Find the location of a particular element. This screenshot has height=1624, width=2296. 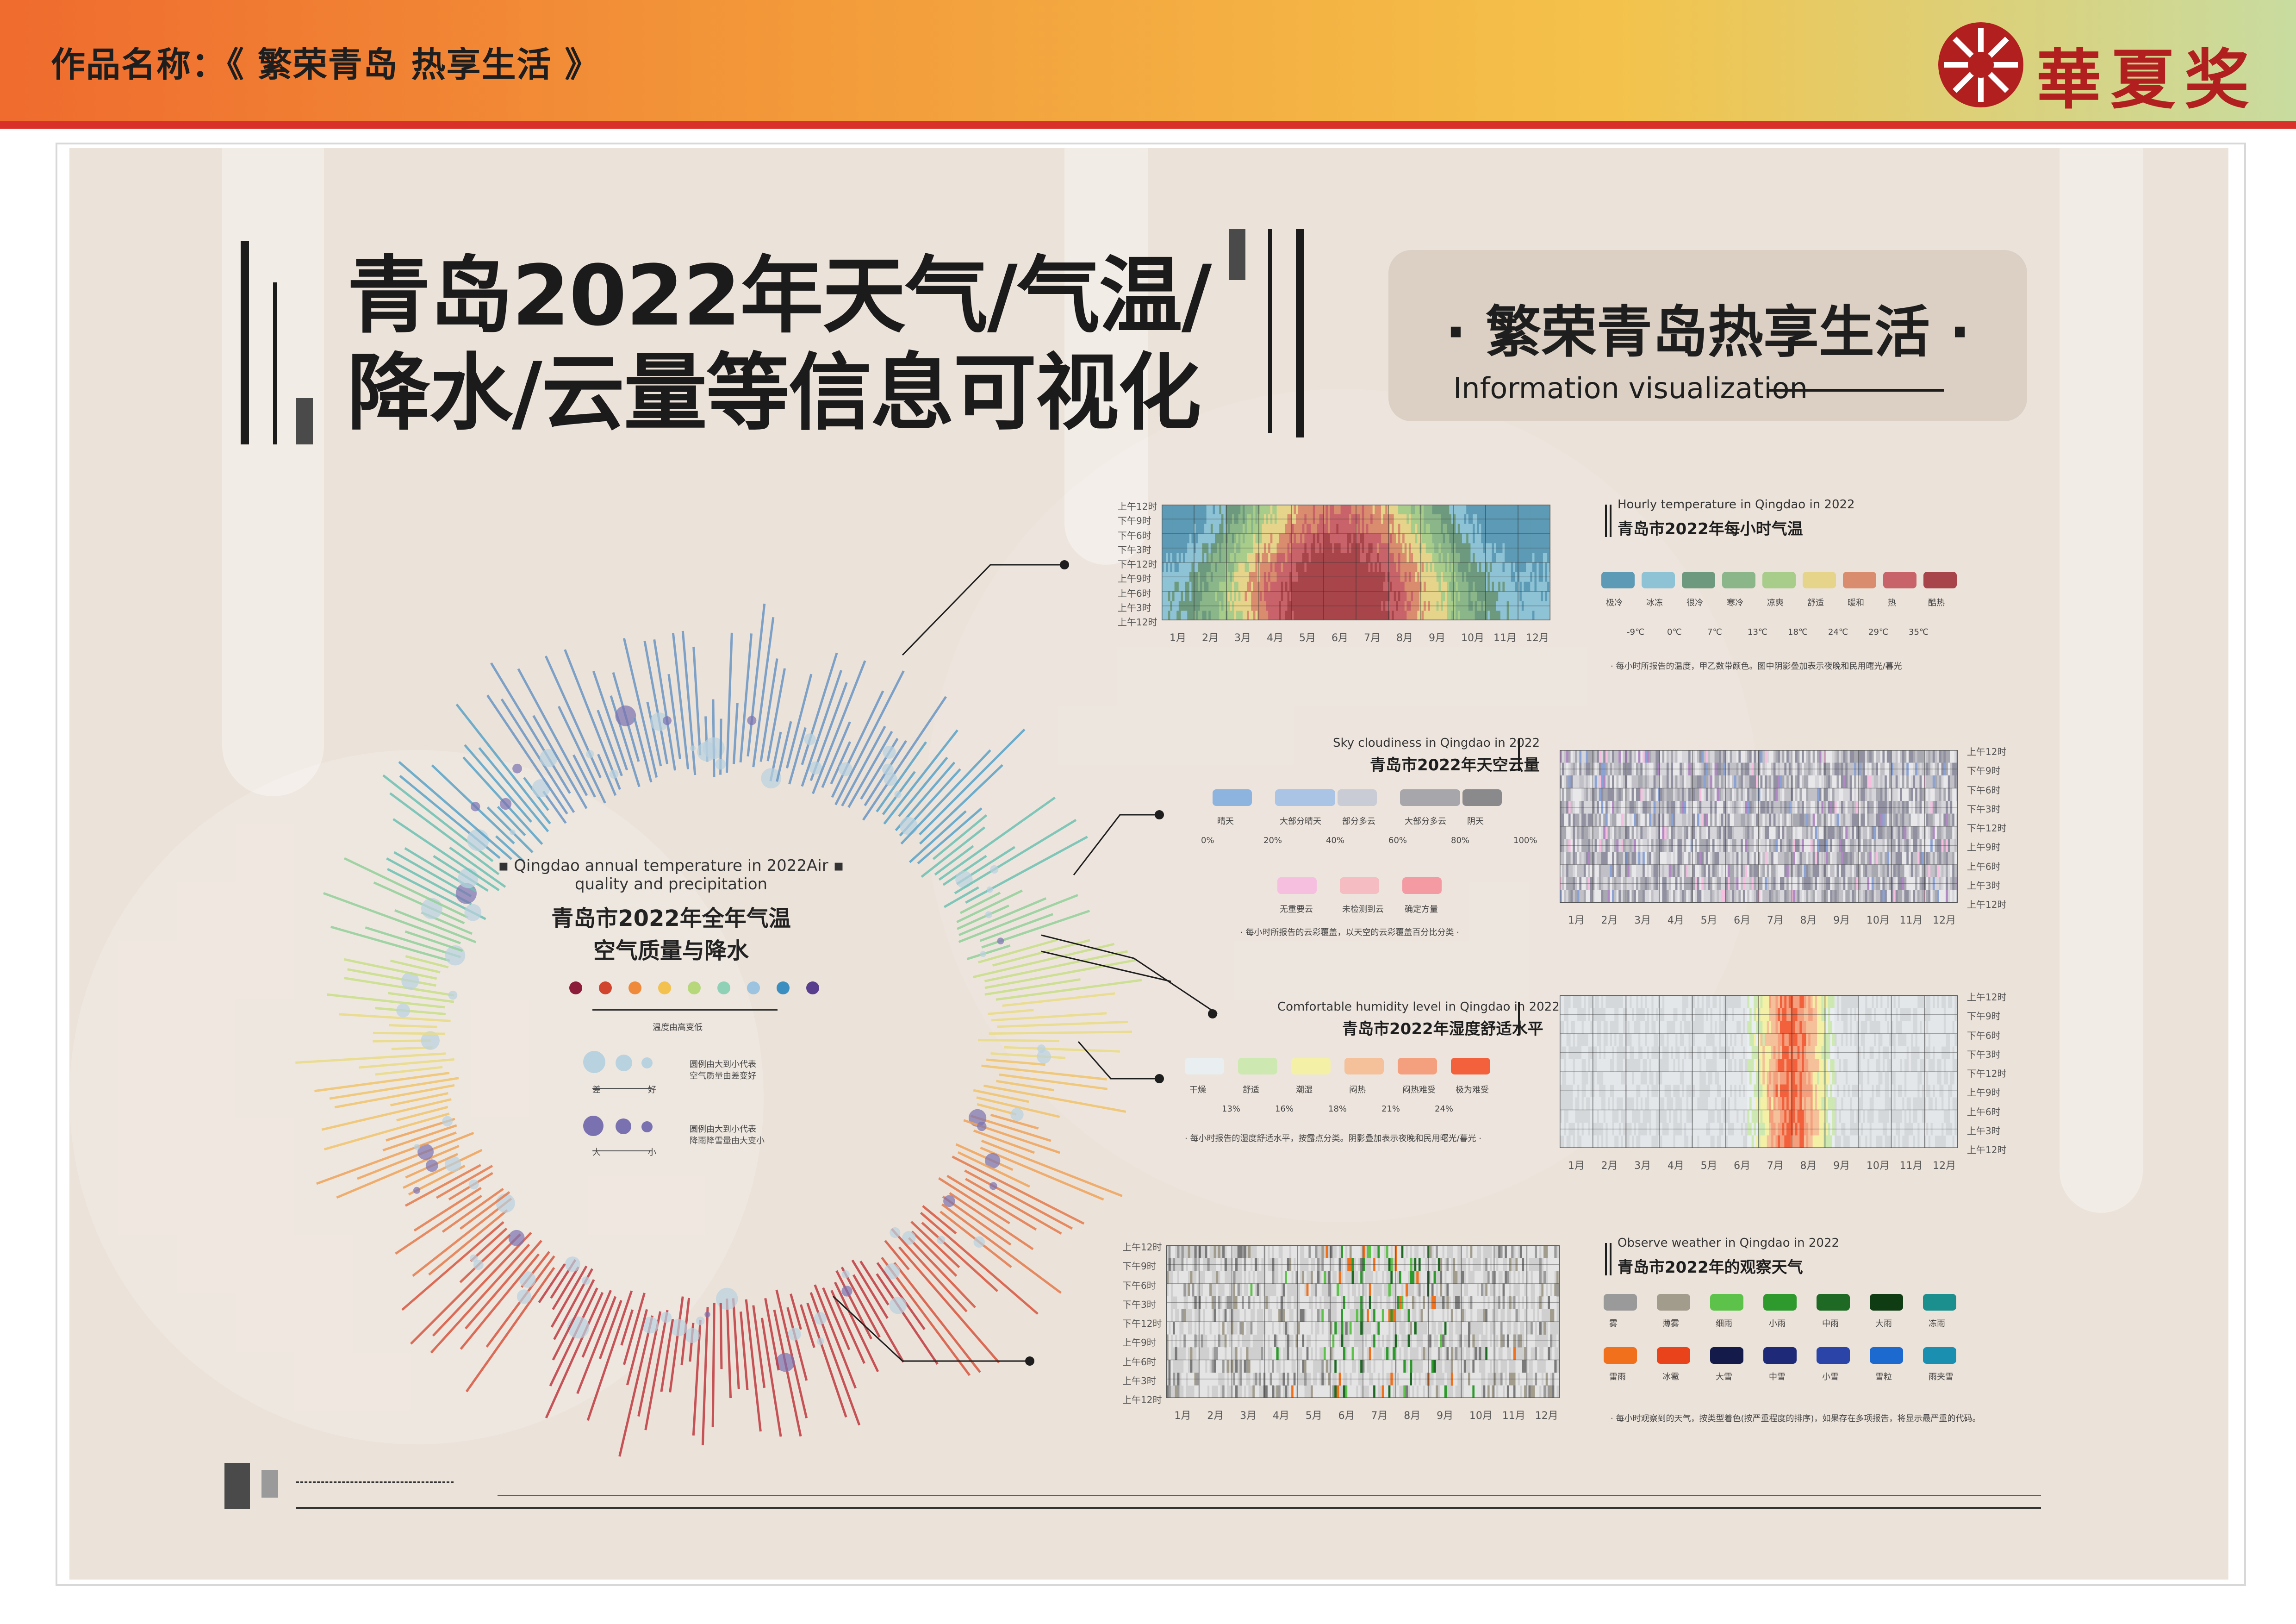

title-bar is located at coordinates (275, 363).